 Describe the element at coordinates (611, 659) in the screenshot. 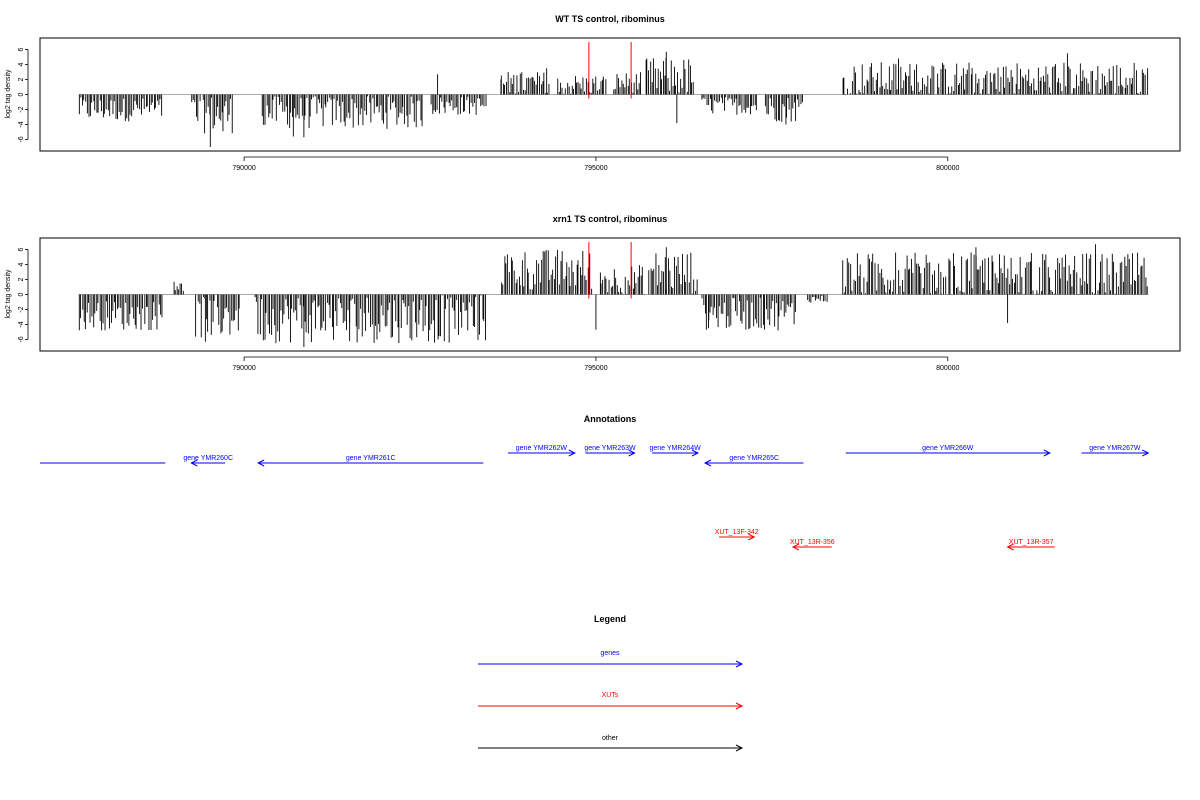

I see `legend-genes: genes` at that location.